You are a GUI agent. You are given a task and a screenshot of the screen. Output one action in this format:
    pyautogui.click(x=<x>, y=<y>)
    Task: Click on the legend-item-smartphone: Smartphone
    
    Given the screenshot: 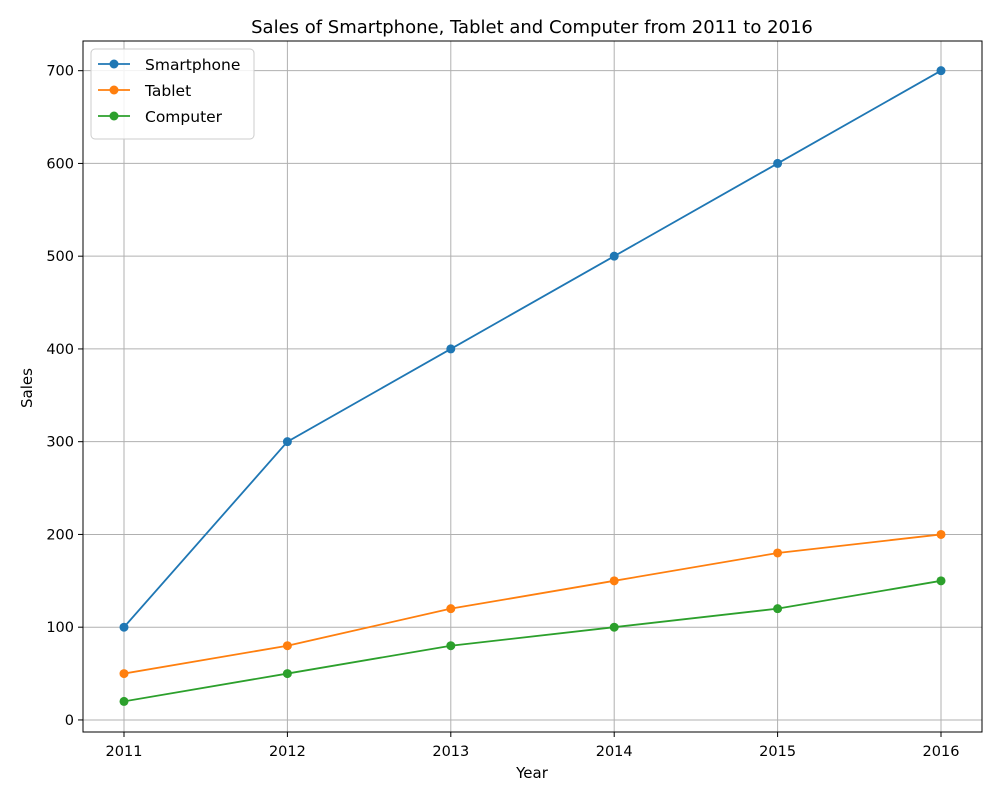 What is the action you would take?
    pyautogui.click(x=169, y=65)
    